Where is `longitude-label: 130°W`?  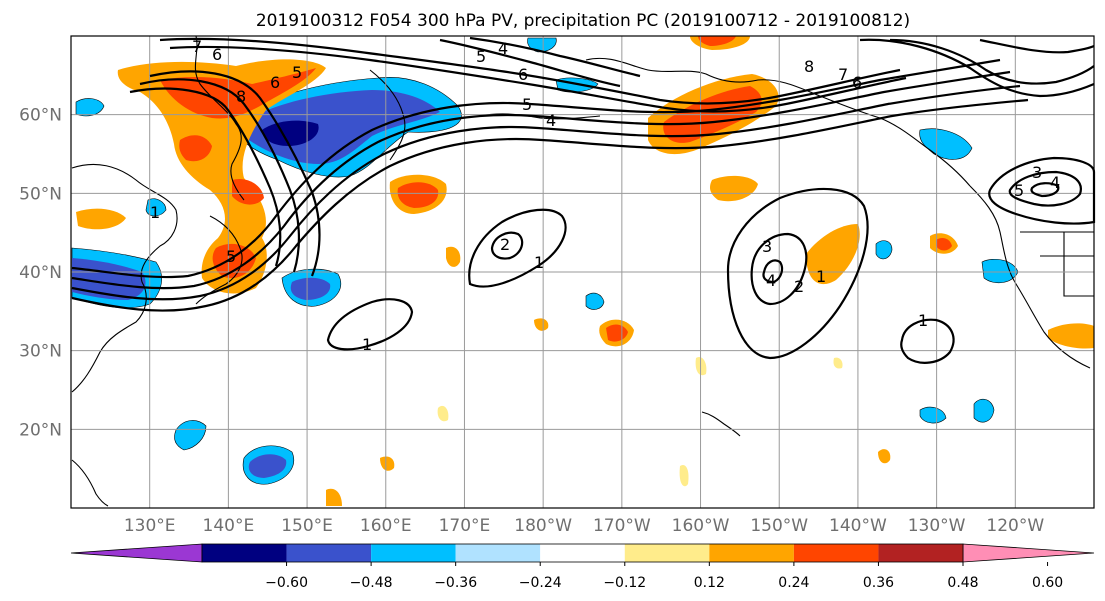 longitude-label: 130°W is located at coordinates (937, 526).